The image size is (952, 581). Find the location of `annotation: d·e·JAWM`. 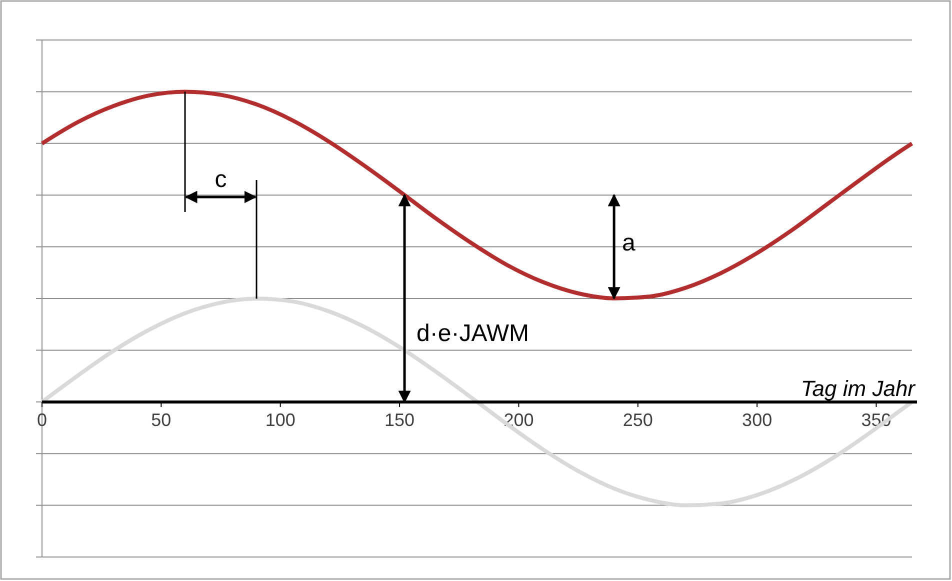

annotation: d·e·JAWM is located at coordinates (472, 333).